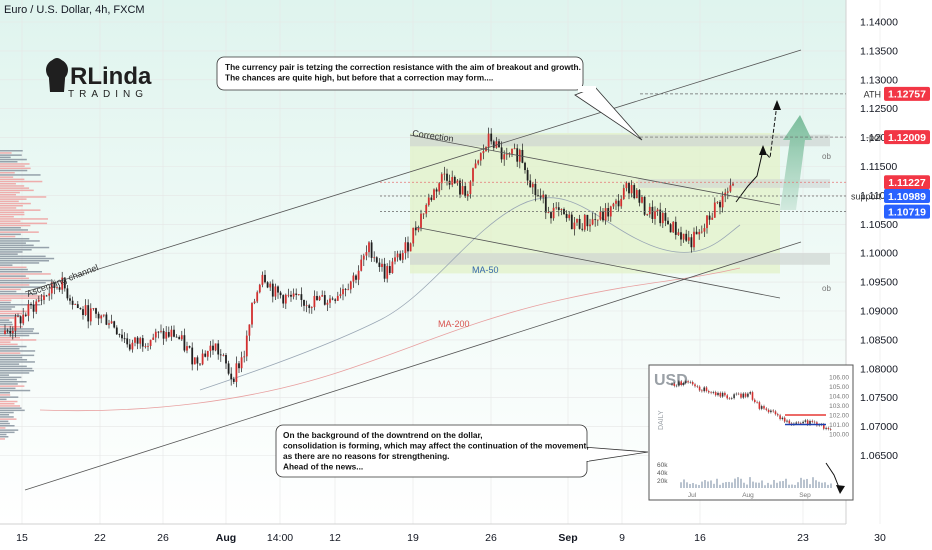 This screenshot has height=550, width=932. Describe the element at coordinates (163, 538) in the screenshot. I see `x-tick-label: 26` at that location.